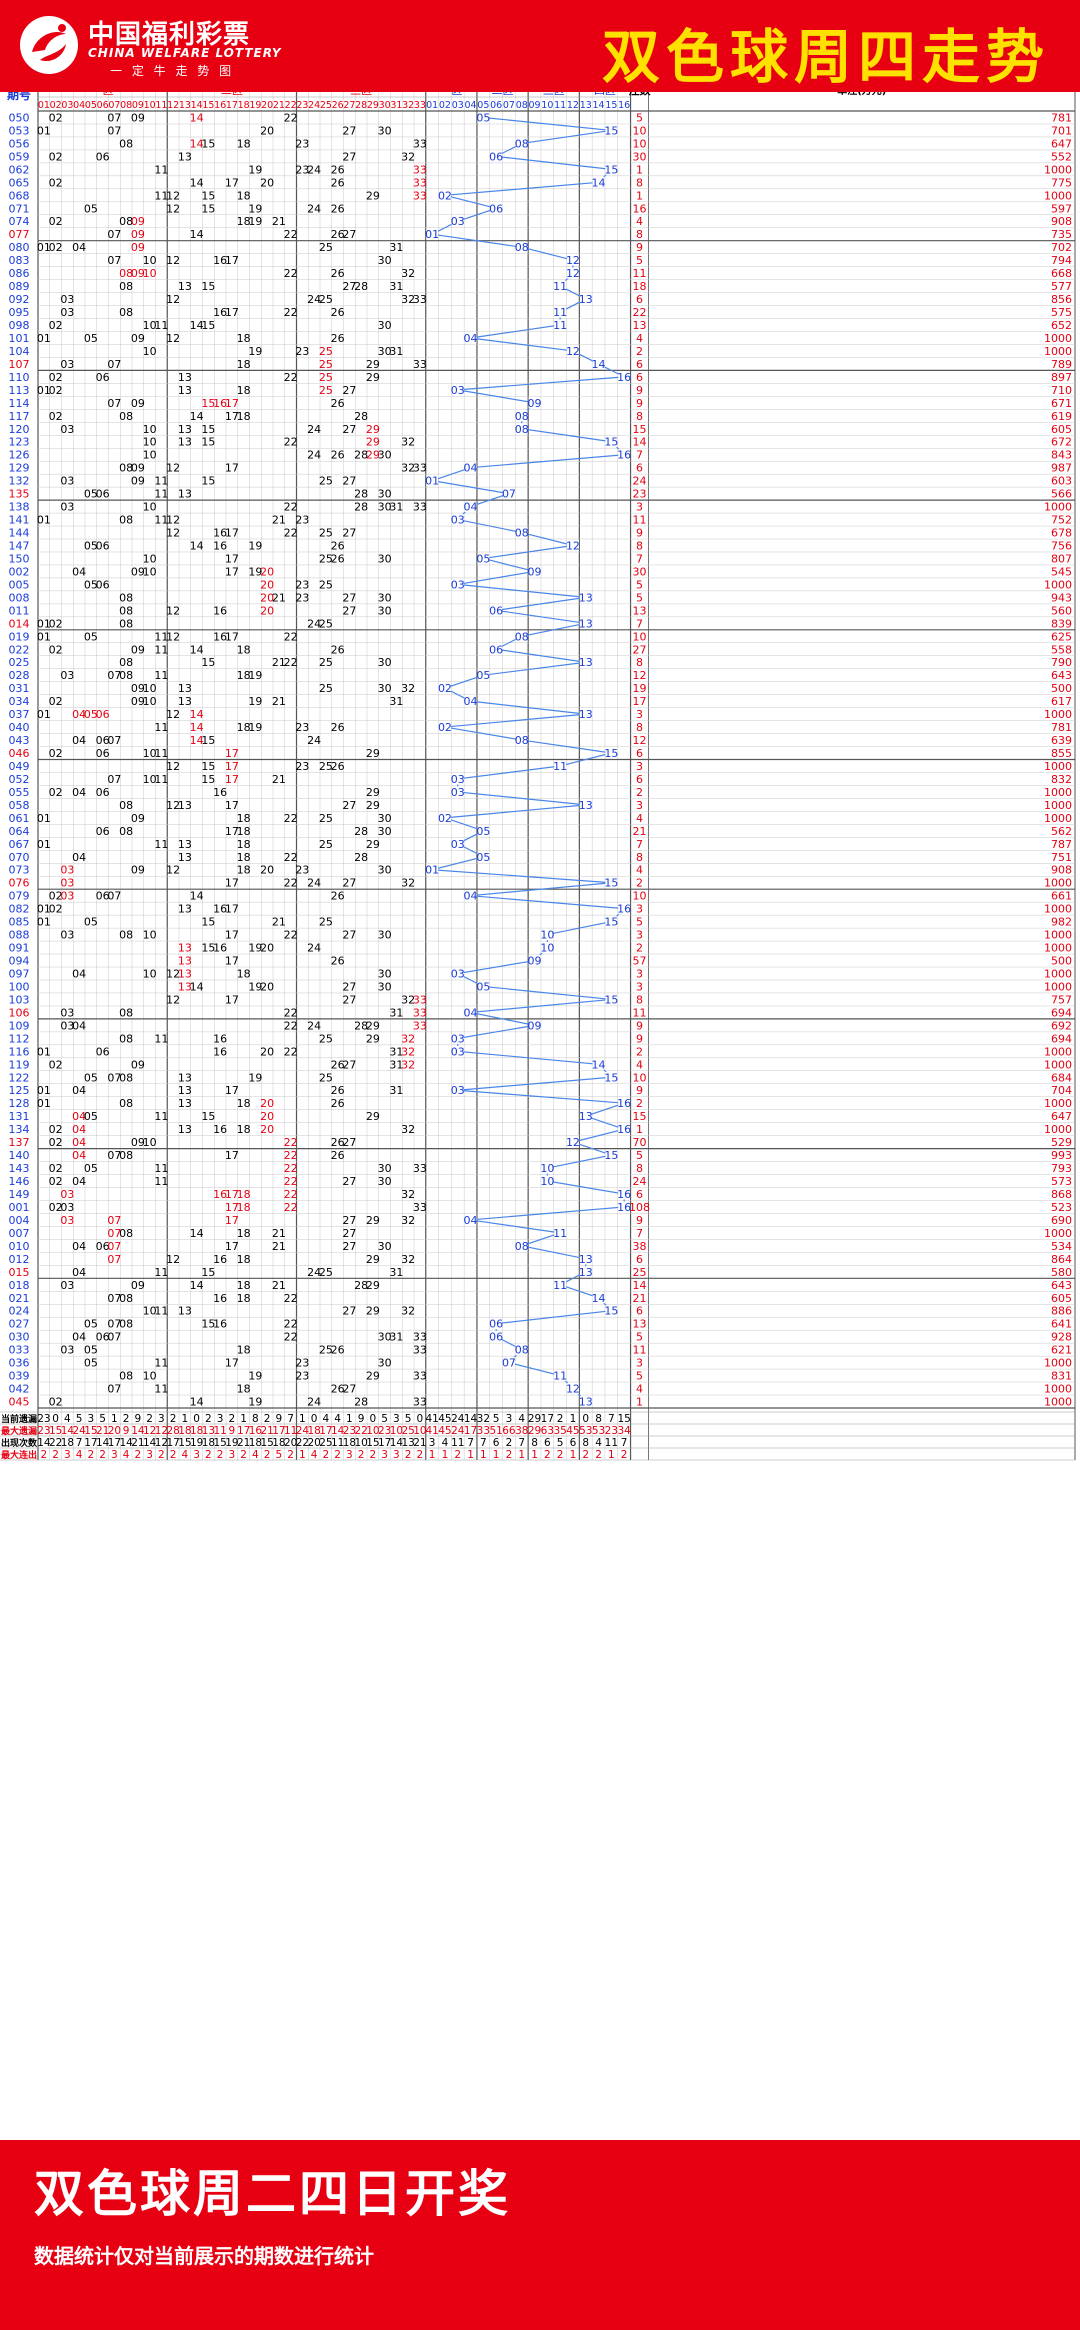 Image resolution: width=1080 pixels, height=2330 pixels. I want to click on stats-red-value: 20, so click(114, 1431).